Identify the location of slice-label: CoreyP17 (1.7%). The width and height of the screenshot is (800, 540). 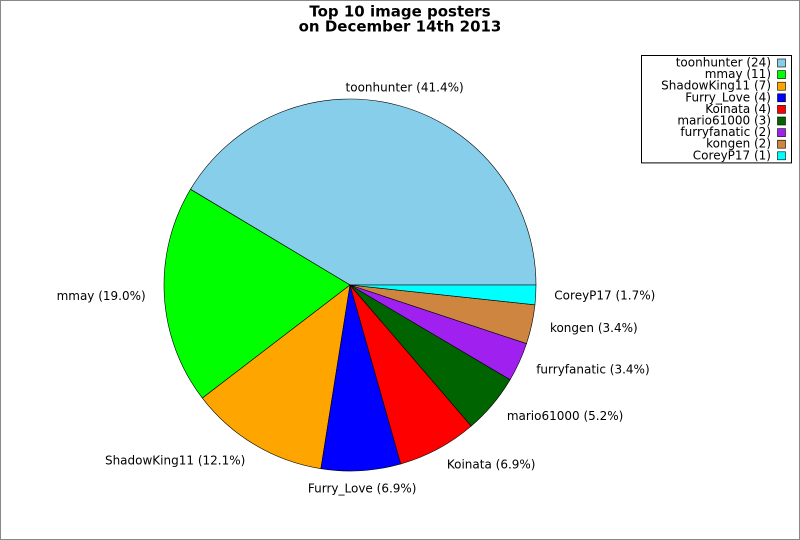
(604, 295).